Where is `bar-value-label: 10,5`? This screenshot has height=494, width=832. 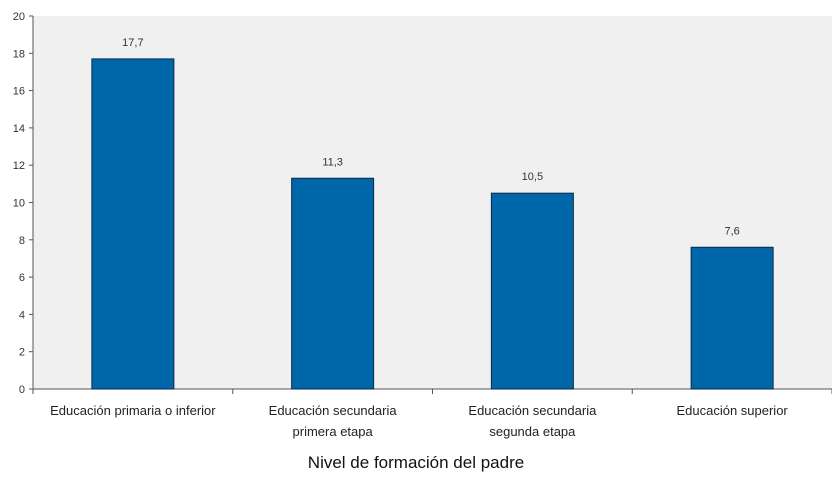
bar-value-label: 10,5 is located at coordinates (532, 177).